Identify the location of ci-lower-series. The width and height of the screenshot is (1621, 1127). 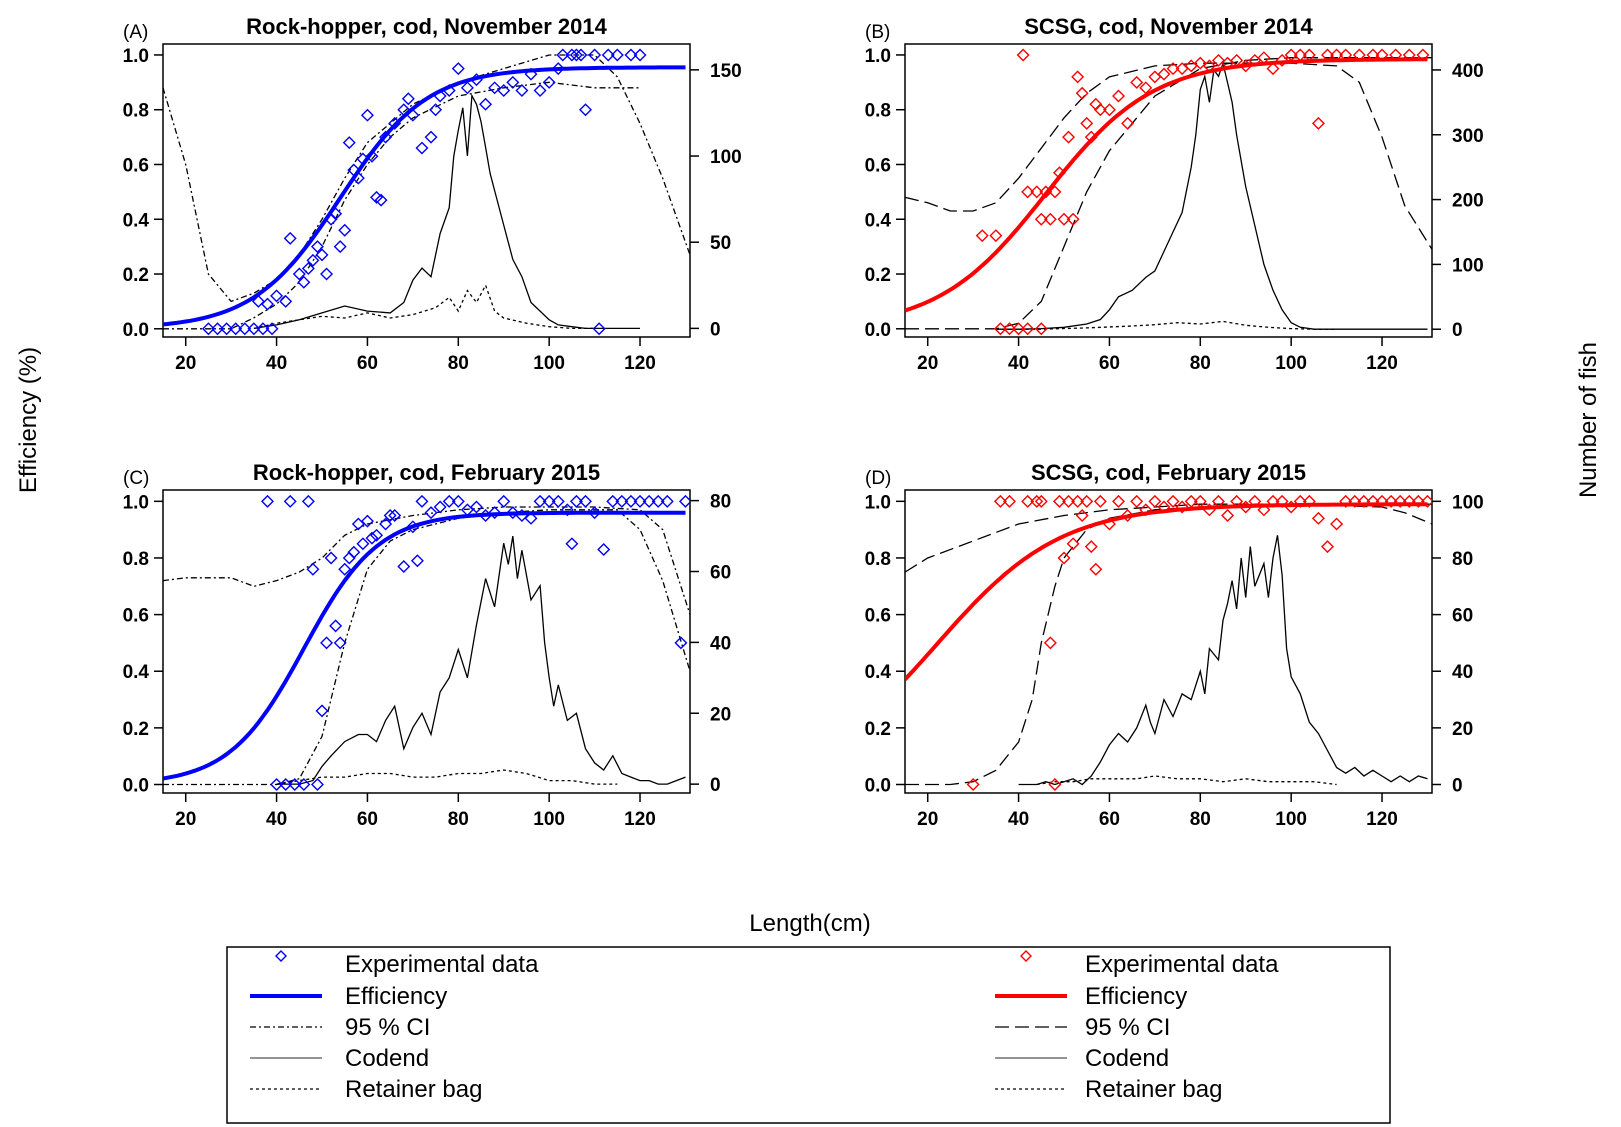
(1168, 193).